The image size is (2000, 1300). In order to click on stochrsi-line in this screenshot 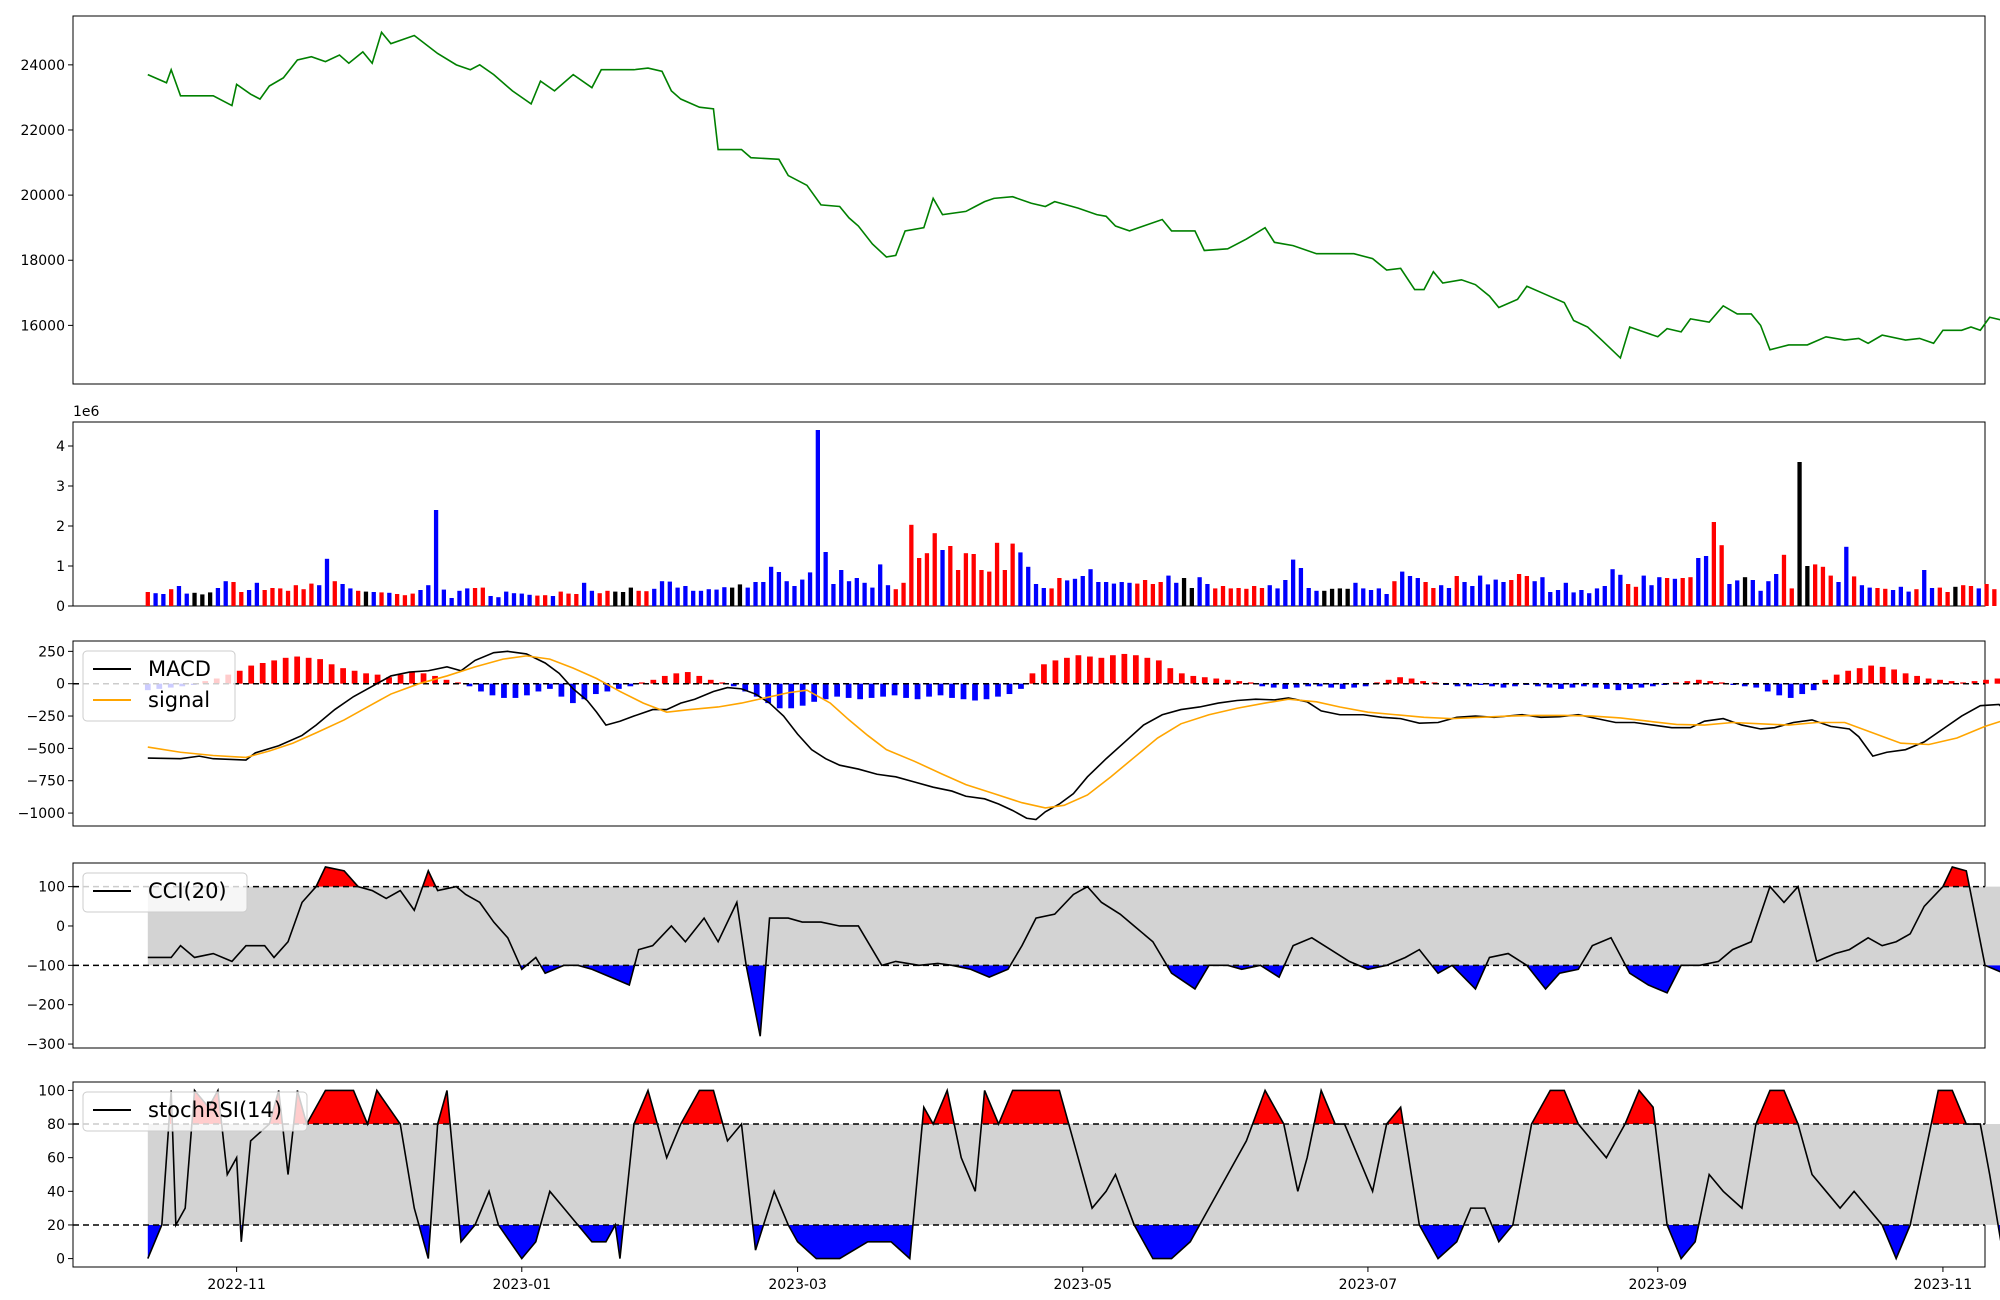, I will do `click(1073, 1174)`.